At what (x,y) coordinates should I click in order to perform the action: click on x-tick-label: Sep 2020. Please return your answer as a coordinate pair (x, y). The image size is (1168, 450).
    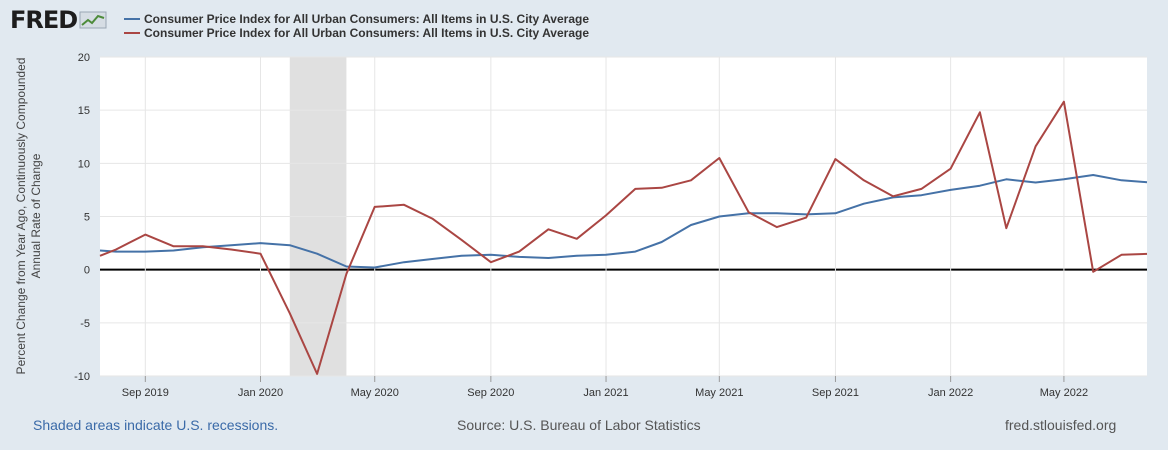
    Looking at the image, I should click on (490, 393).